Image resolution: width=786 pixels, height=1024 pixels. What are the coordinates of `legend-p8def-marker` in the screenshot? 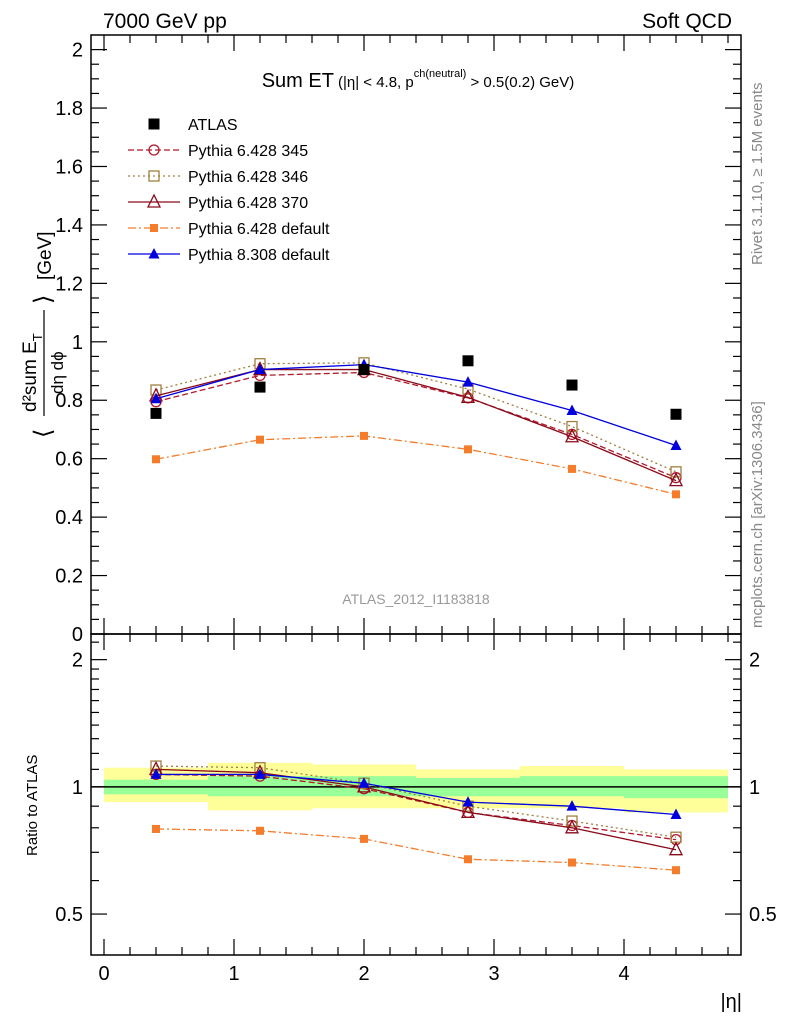 It's located at (154, 253).